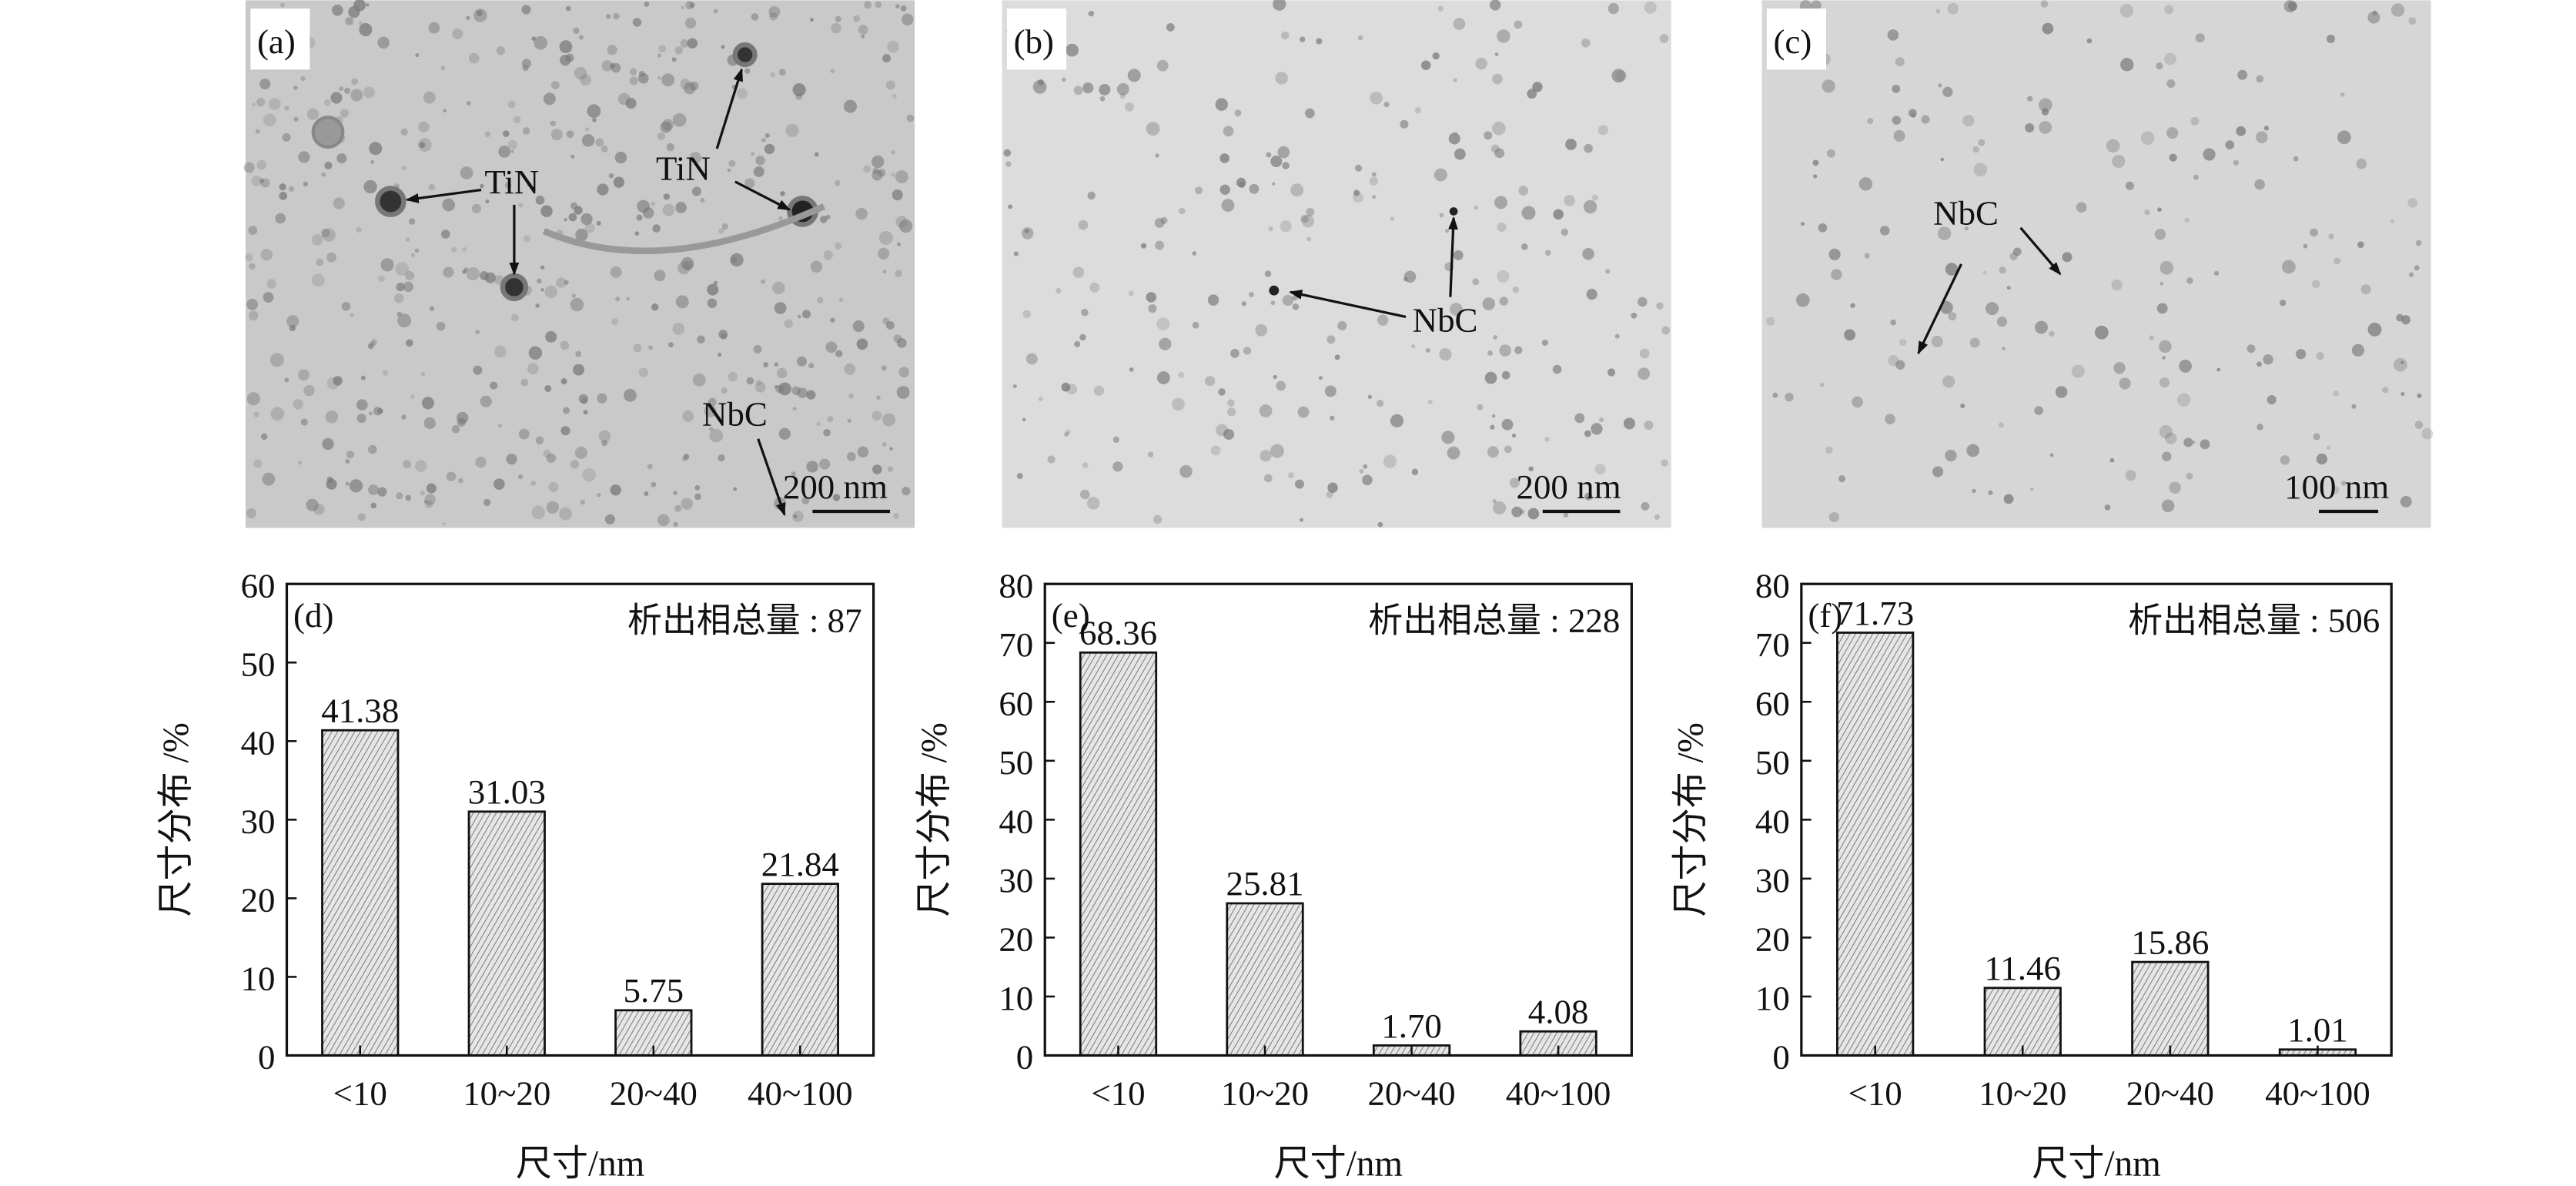  What do you see at coordinates (1071, 615) in the screenshot?
I see `panel-label: (e)` at bounding box center [1071, 615].